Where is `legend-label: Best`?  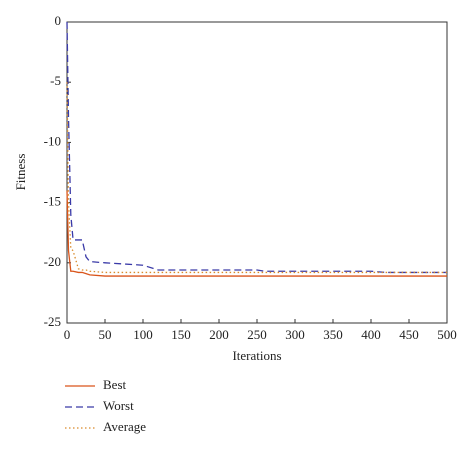
legend-label: Best is located at coordinates (115, 384).